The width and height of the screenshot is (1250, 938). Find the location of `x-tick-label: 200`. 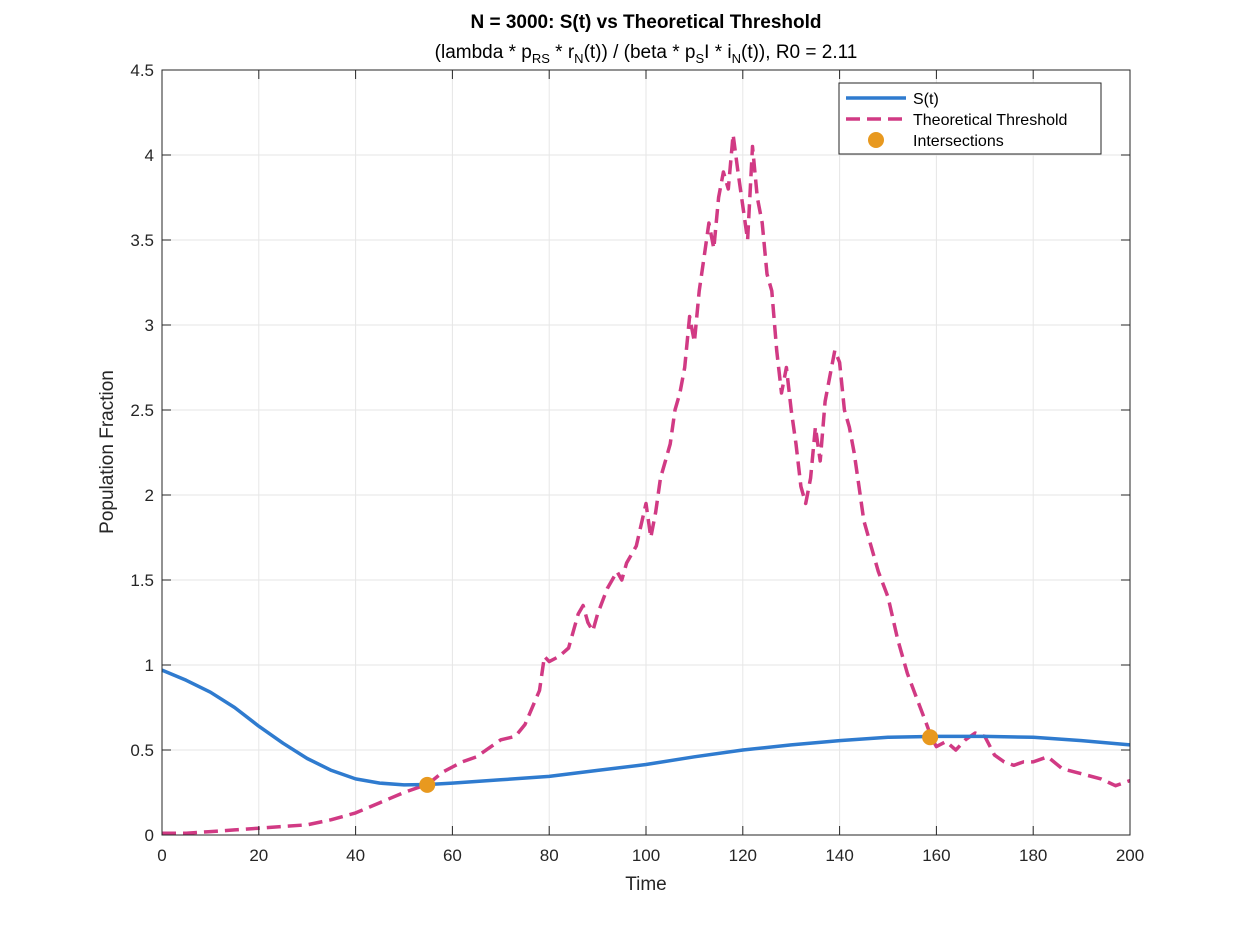

x-tick-label: 200 is located at coordinates (1130, 855).